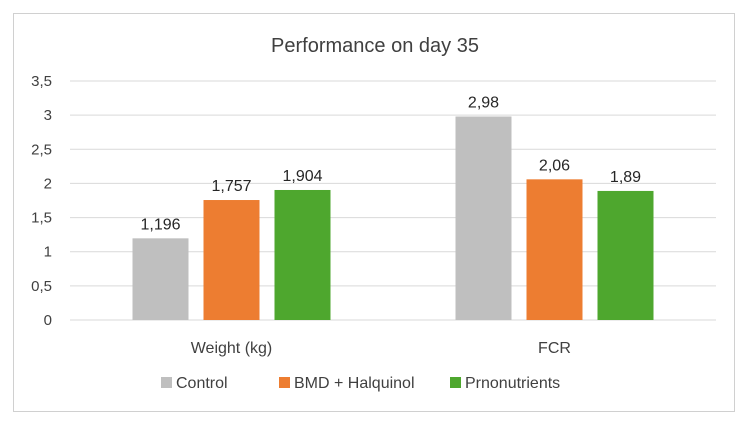 This screenshot has height=427, width=750. I want to click on y-tick-label: 2,5, so click(41, 149).